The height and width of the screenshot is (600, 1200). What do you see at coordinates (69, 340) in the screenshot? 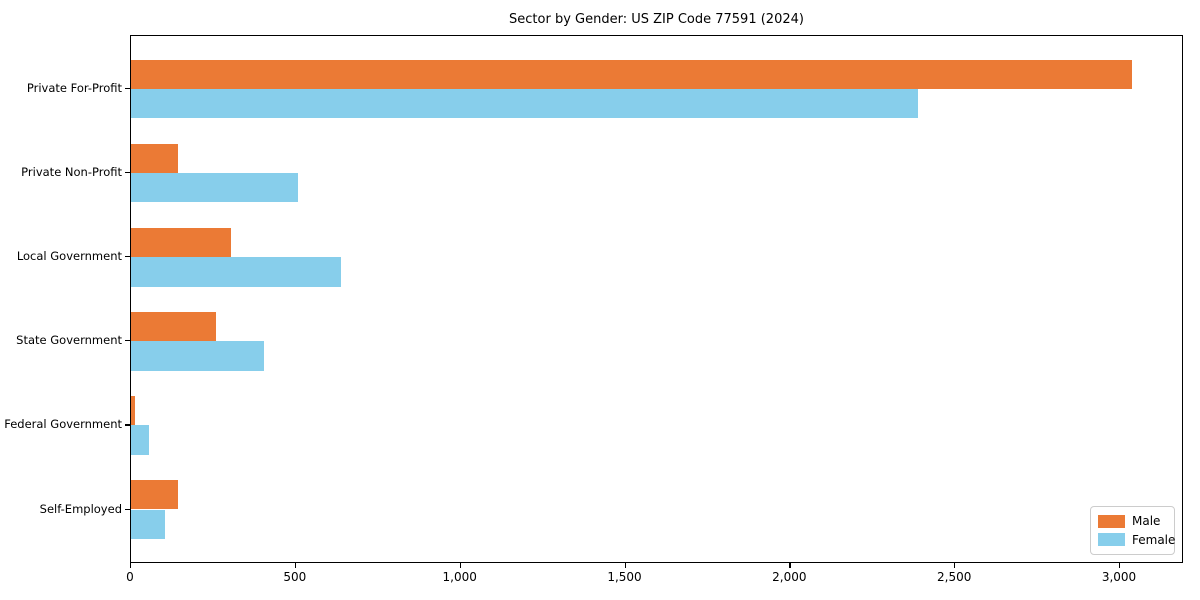
I see `ytick-label-state-government: State Government` at bounding box center [69, 340].